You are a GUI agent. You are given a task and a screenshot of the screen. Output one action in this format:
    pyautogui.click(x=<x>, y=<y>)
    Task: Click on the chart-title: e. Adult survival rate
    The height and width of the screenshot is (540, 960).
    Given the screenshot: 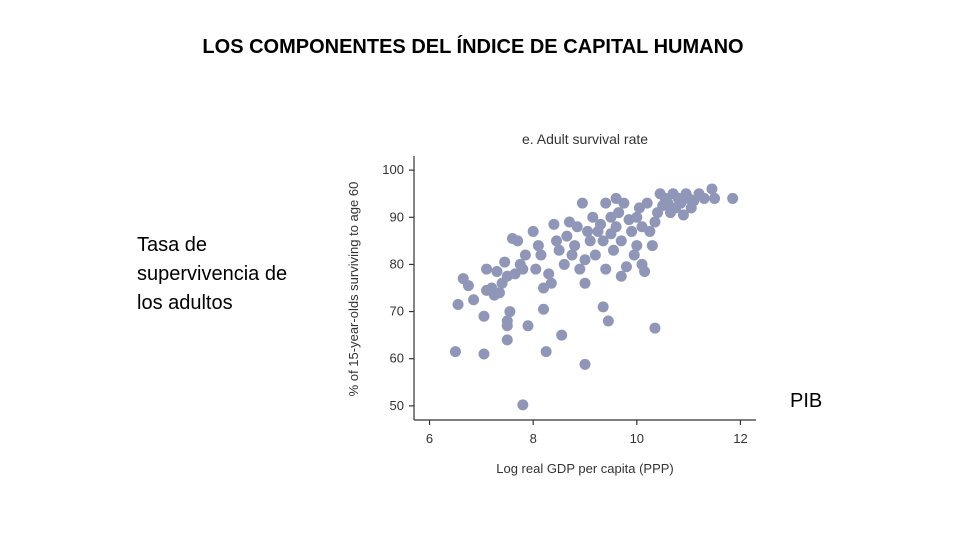 What is the action you would take?
    pyautogui.click(x=585, y=139)
    